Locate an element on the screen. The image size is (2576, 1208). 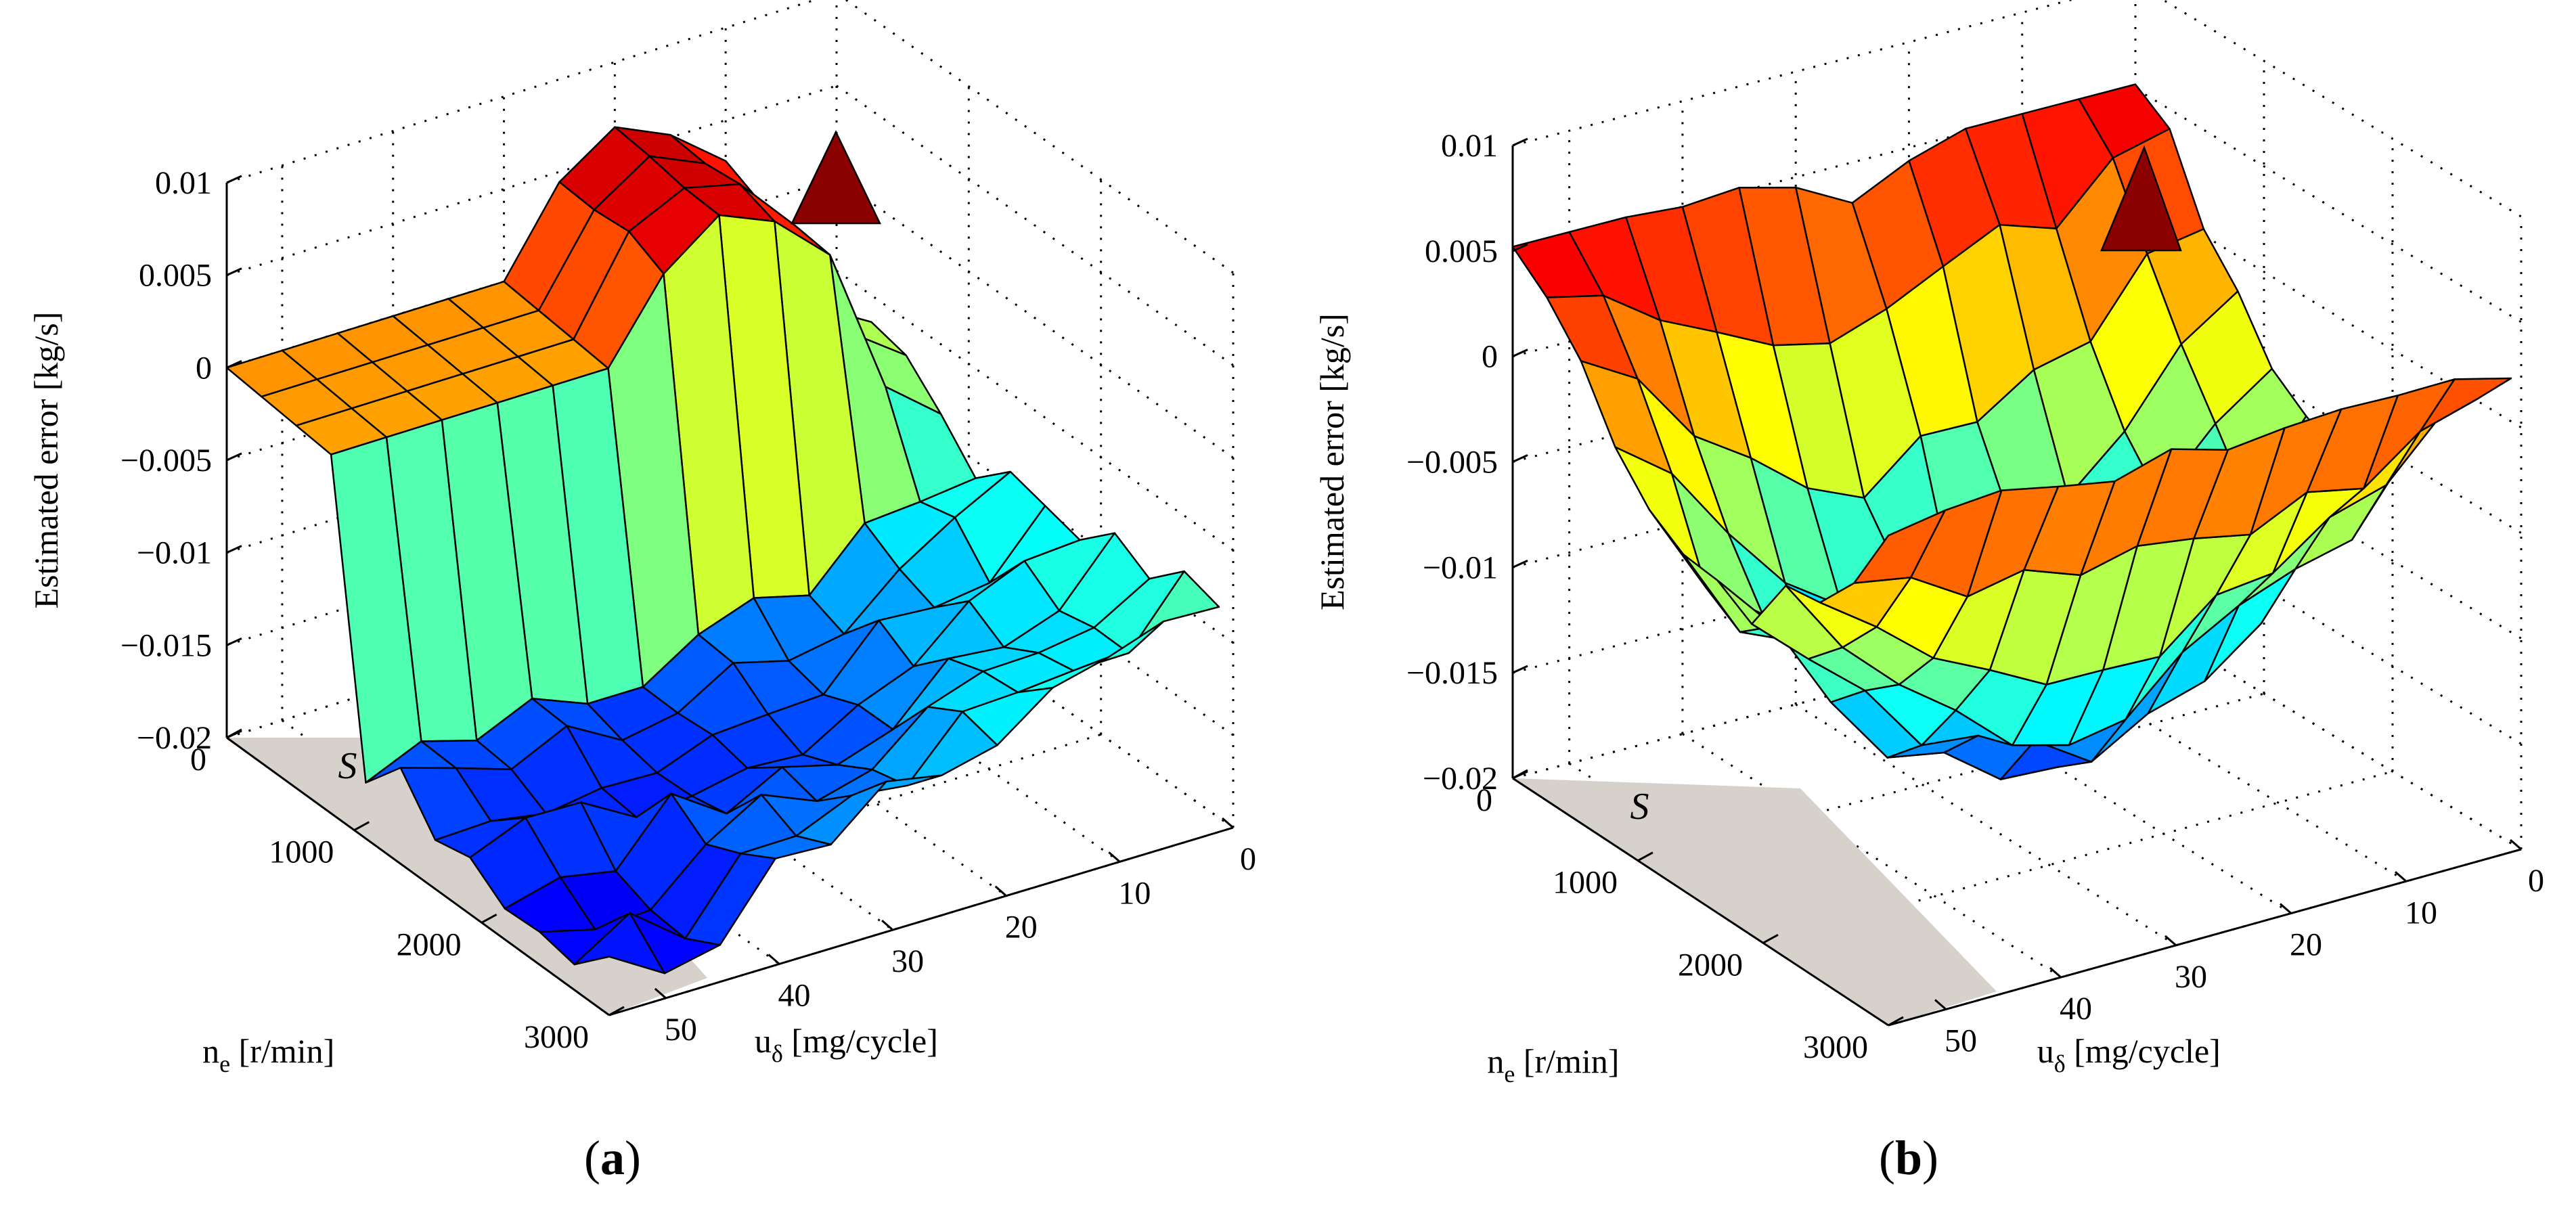
n-axis-label: ne [r/min] is located at coordinates (1553, 1065).